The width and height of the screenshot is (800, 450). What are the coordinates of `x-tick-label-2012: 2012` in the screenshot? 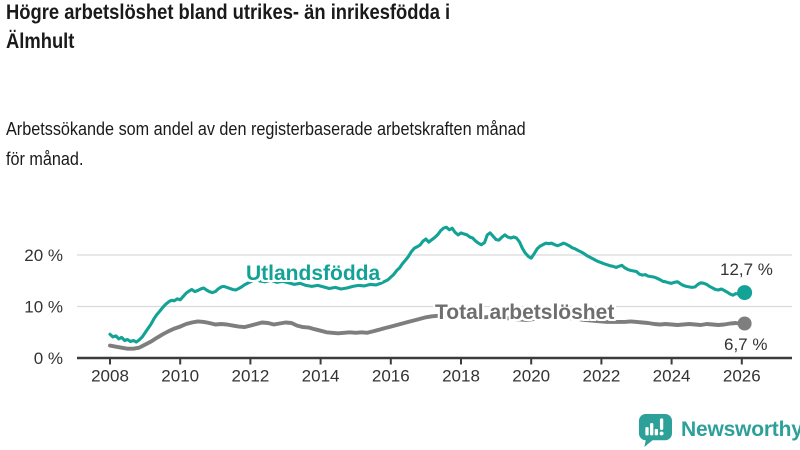 It's located at (250, 376).